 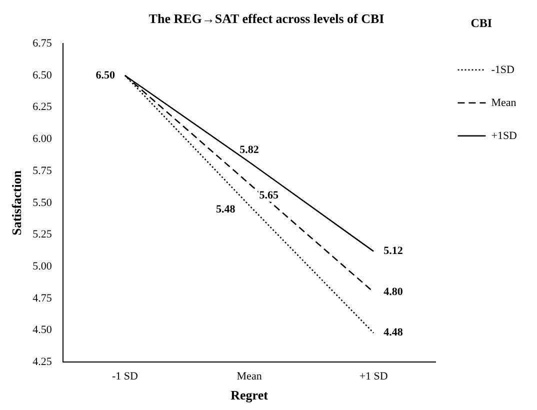 I want to click on y-axis-title: Satisfaction, so click(x=16, y=203).